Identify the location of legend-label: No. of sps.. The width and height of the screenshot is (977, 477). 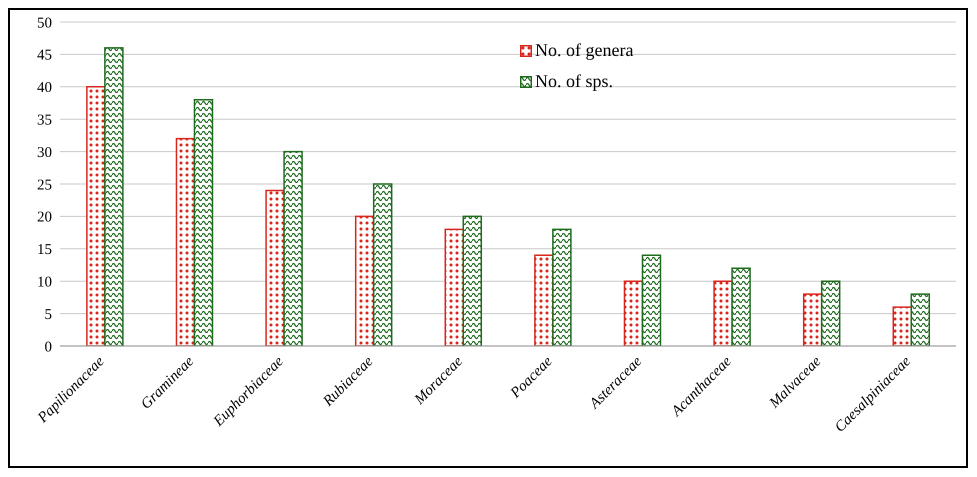
(574, 81).